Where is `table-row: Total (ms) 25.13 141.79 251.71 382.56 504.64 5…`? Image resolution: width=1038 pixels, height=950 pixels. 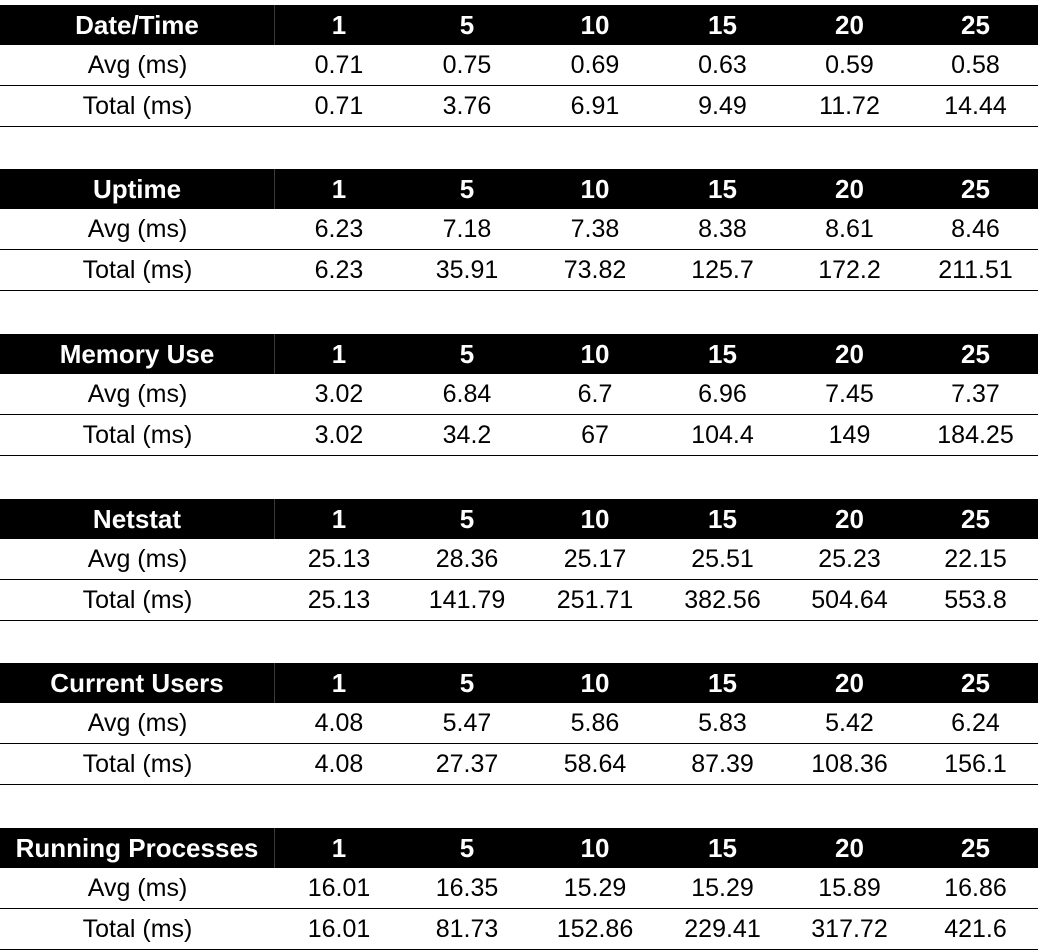
table-row: Total (ms) 25.13 141.79 251.71 382.56 504.64 5… is located at coordinates (519, 600).